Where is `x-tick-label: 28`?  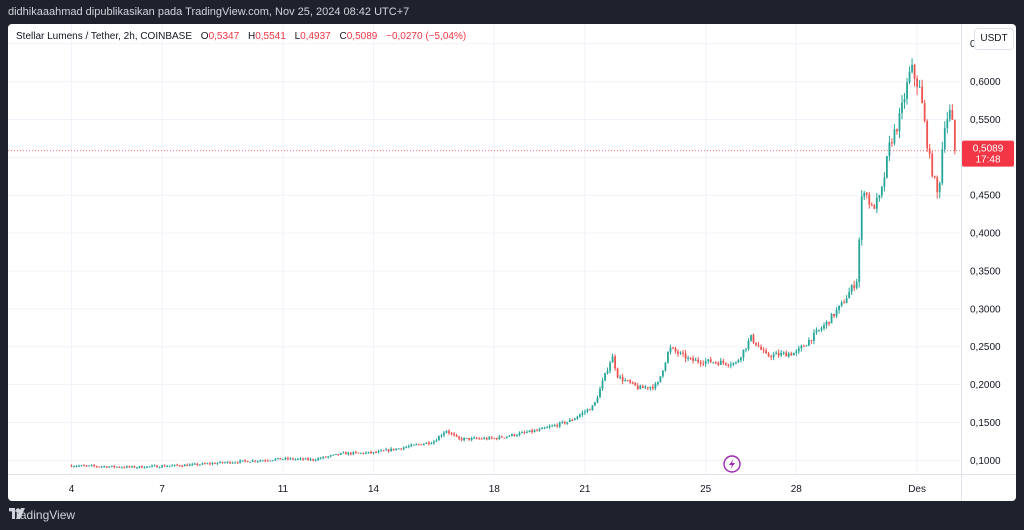
x-tick-label: 28 is located at coordinates (797, 489).